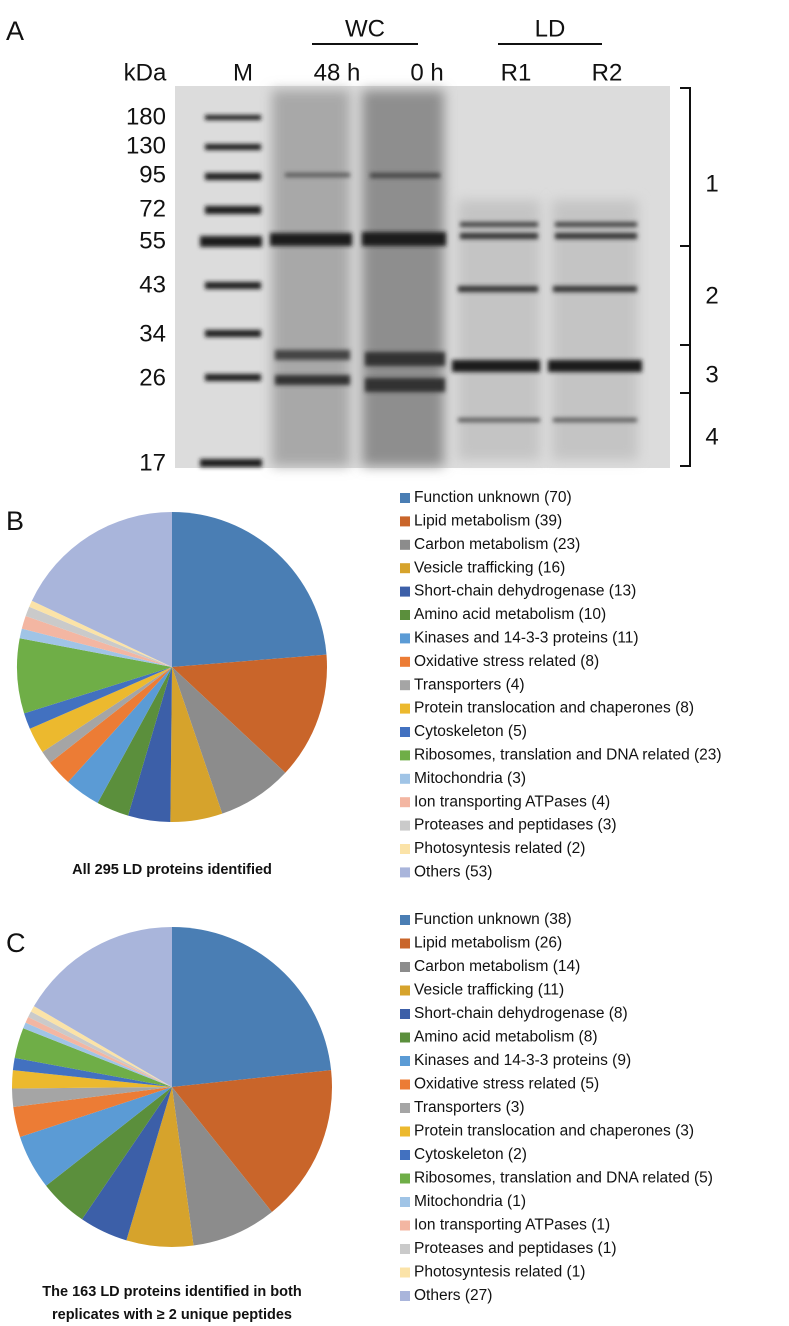 This screenshot has height=1326, width=789. I want to click on legend-label: Cytoskeleton (2), so click(470, 1154).